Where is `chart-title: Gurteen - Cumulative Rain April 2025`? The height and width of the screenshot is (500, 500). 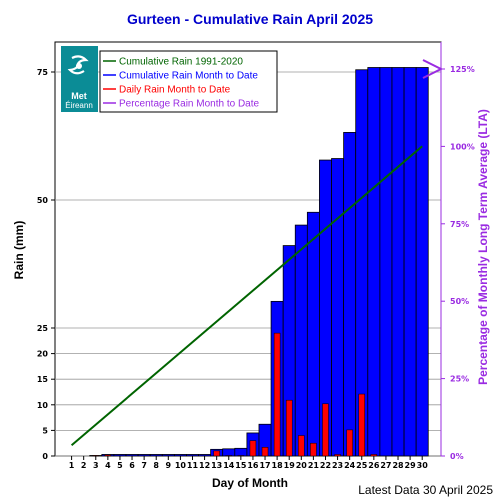
chart-title: Gurteen - Cumulative Rain April 2025 is located at coordinates (250, 19).